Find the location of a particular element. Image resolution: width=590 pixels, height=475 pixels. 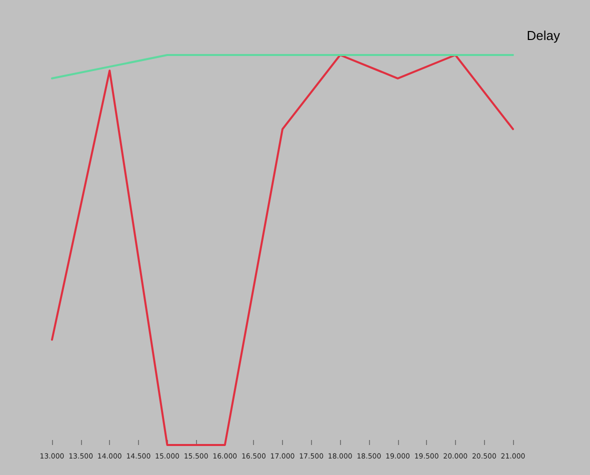

text: Delay is located at coordinates (543, 35).